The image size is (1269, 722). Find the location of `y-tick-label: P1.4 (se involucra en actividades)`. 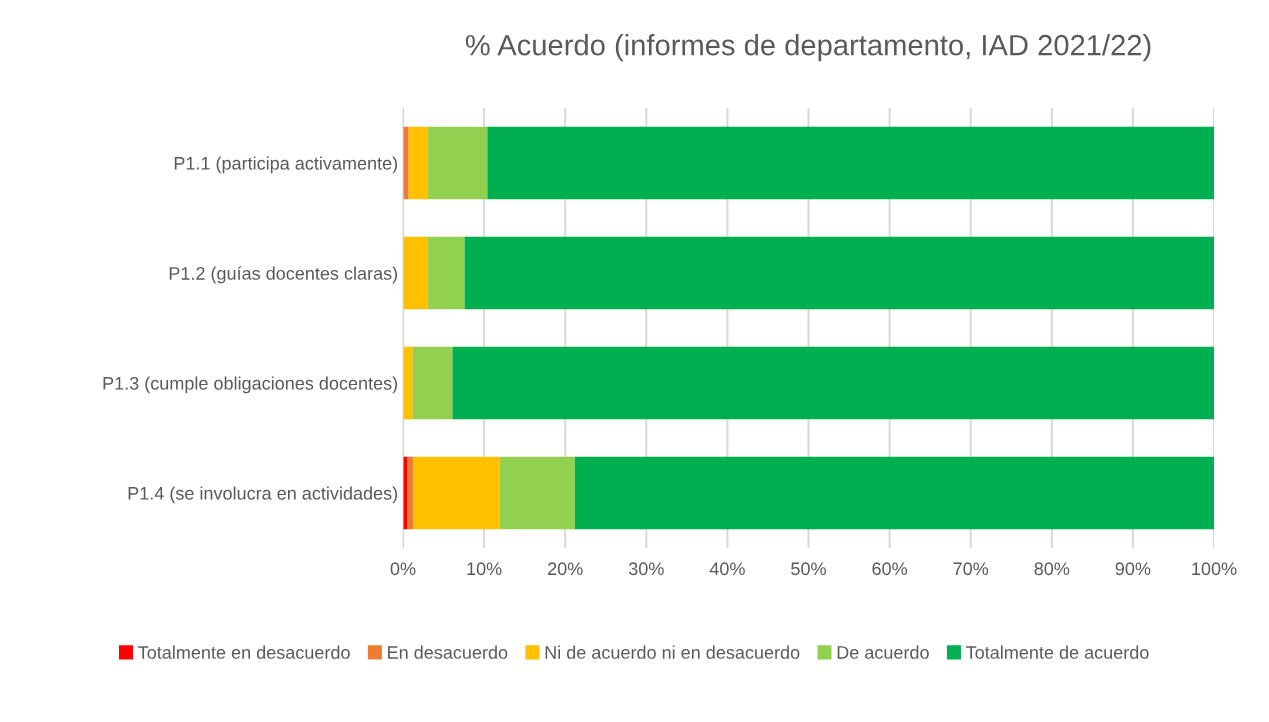

y-tick-label: P1.4 (se involucra en actividades) is located at coordinates (263, 495).